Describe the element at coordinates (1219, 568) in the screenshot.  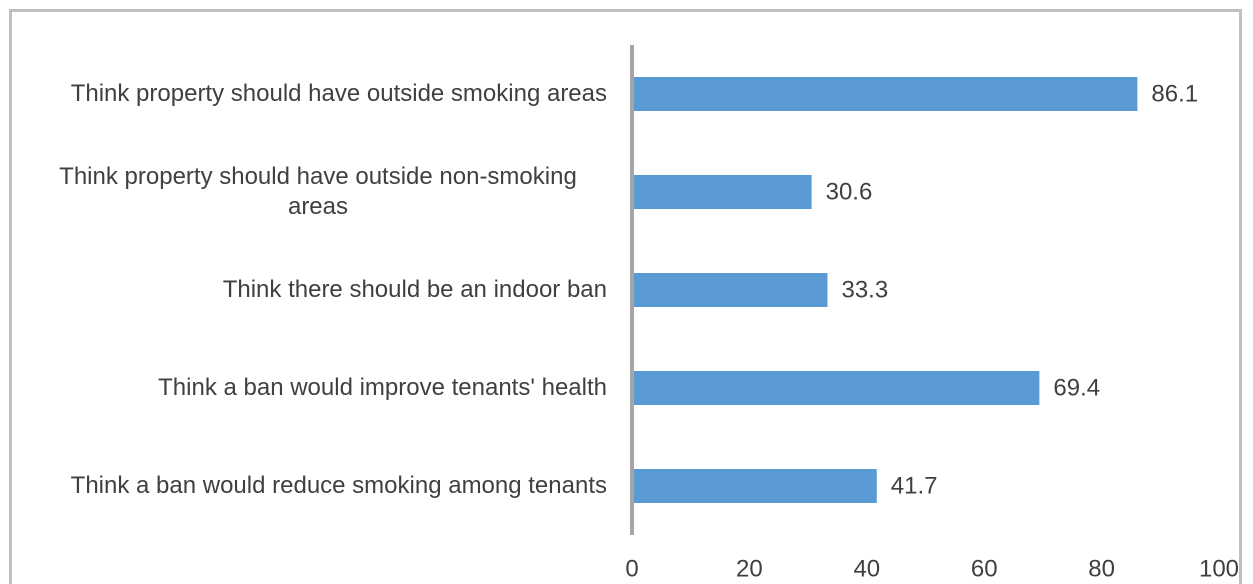
I see `x-tick-label: 100` at that location.